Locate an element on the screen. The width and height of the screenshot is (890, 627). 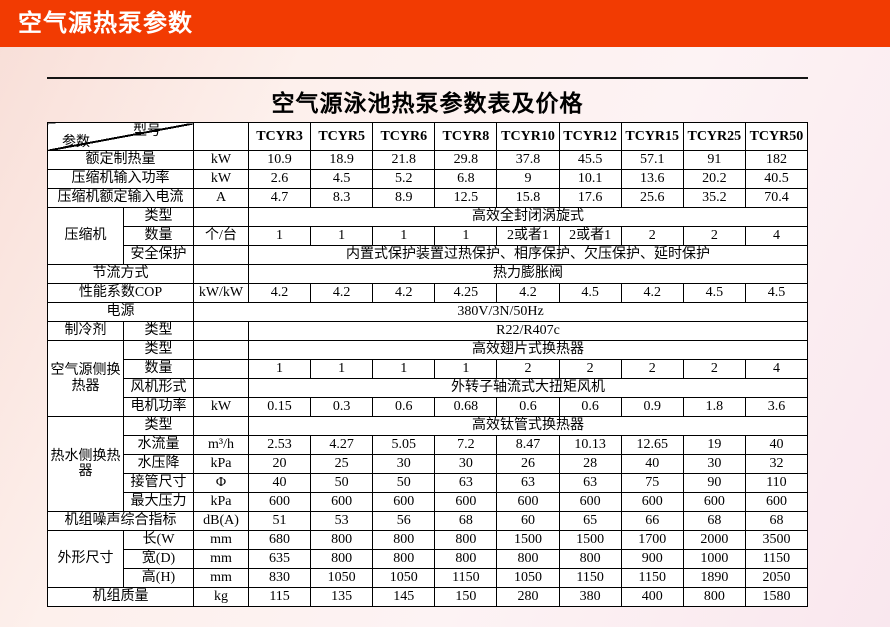
value-cell: 0.68 is located at coordinates (466, 407).